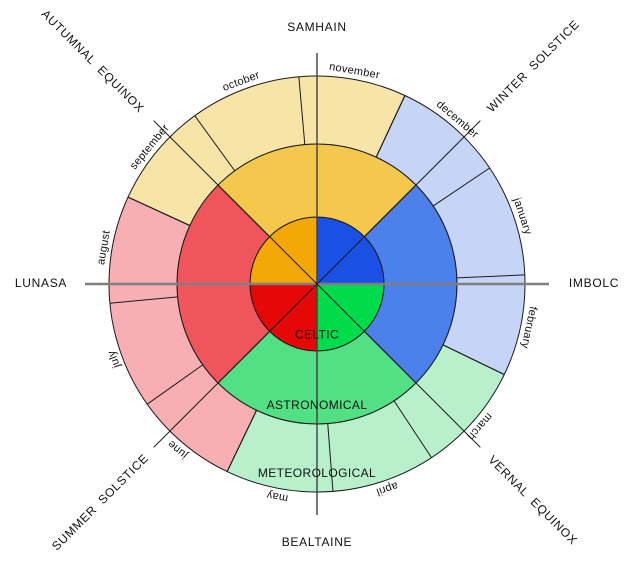 Image resolution: width=640 pixels, height=578 pixels. I want to click on segment-meteorological-spring, so click(365, 418).